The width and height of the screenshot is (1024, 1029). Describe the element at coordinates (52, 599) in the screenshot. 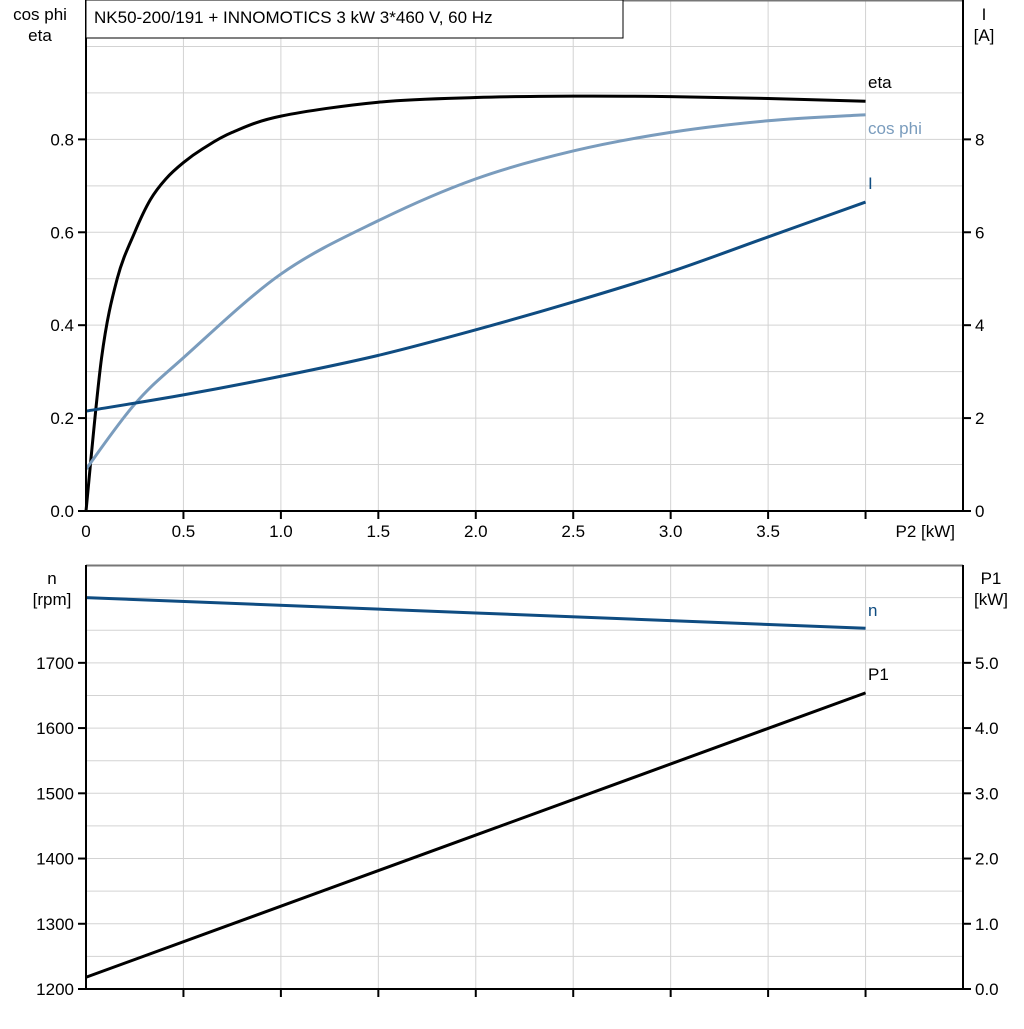

I see `y-left-label-rpm: [rpm]` at that location.